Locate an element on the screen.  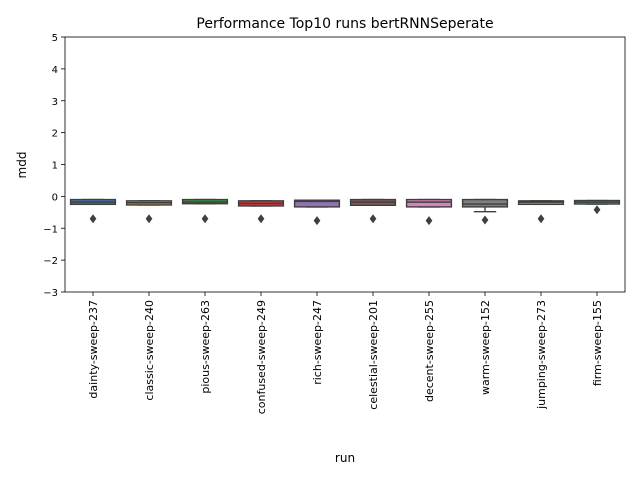
x-tick-label: firm-sweep-155 is located at coordinates (597, 343).